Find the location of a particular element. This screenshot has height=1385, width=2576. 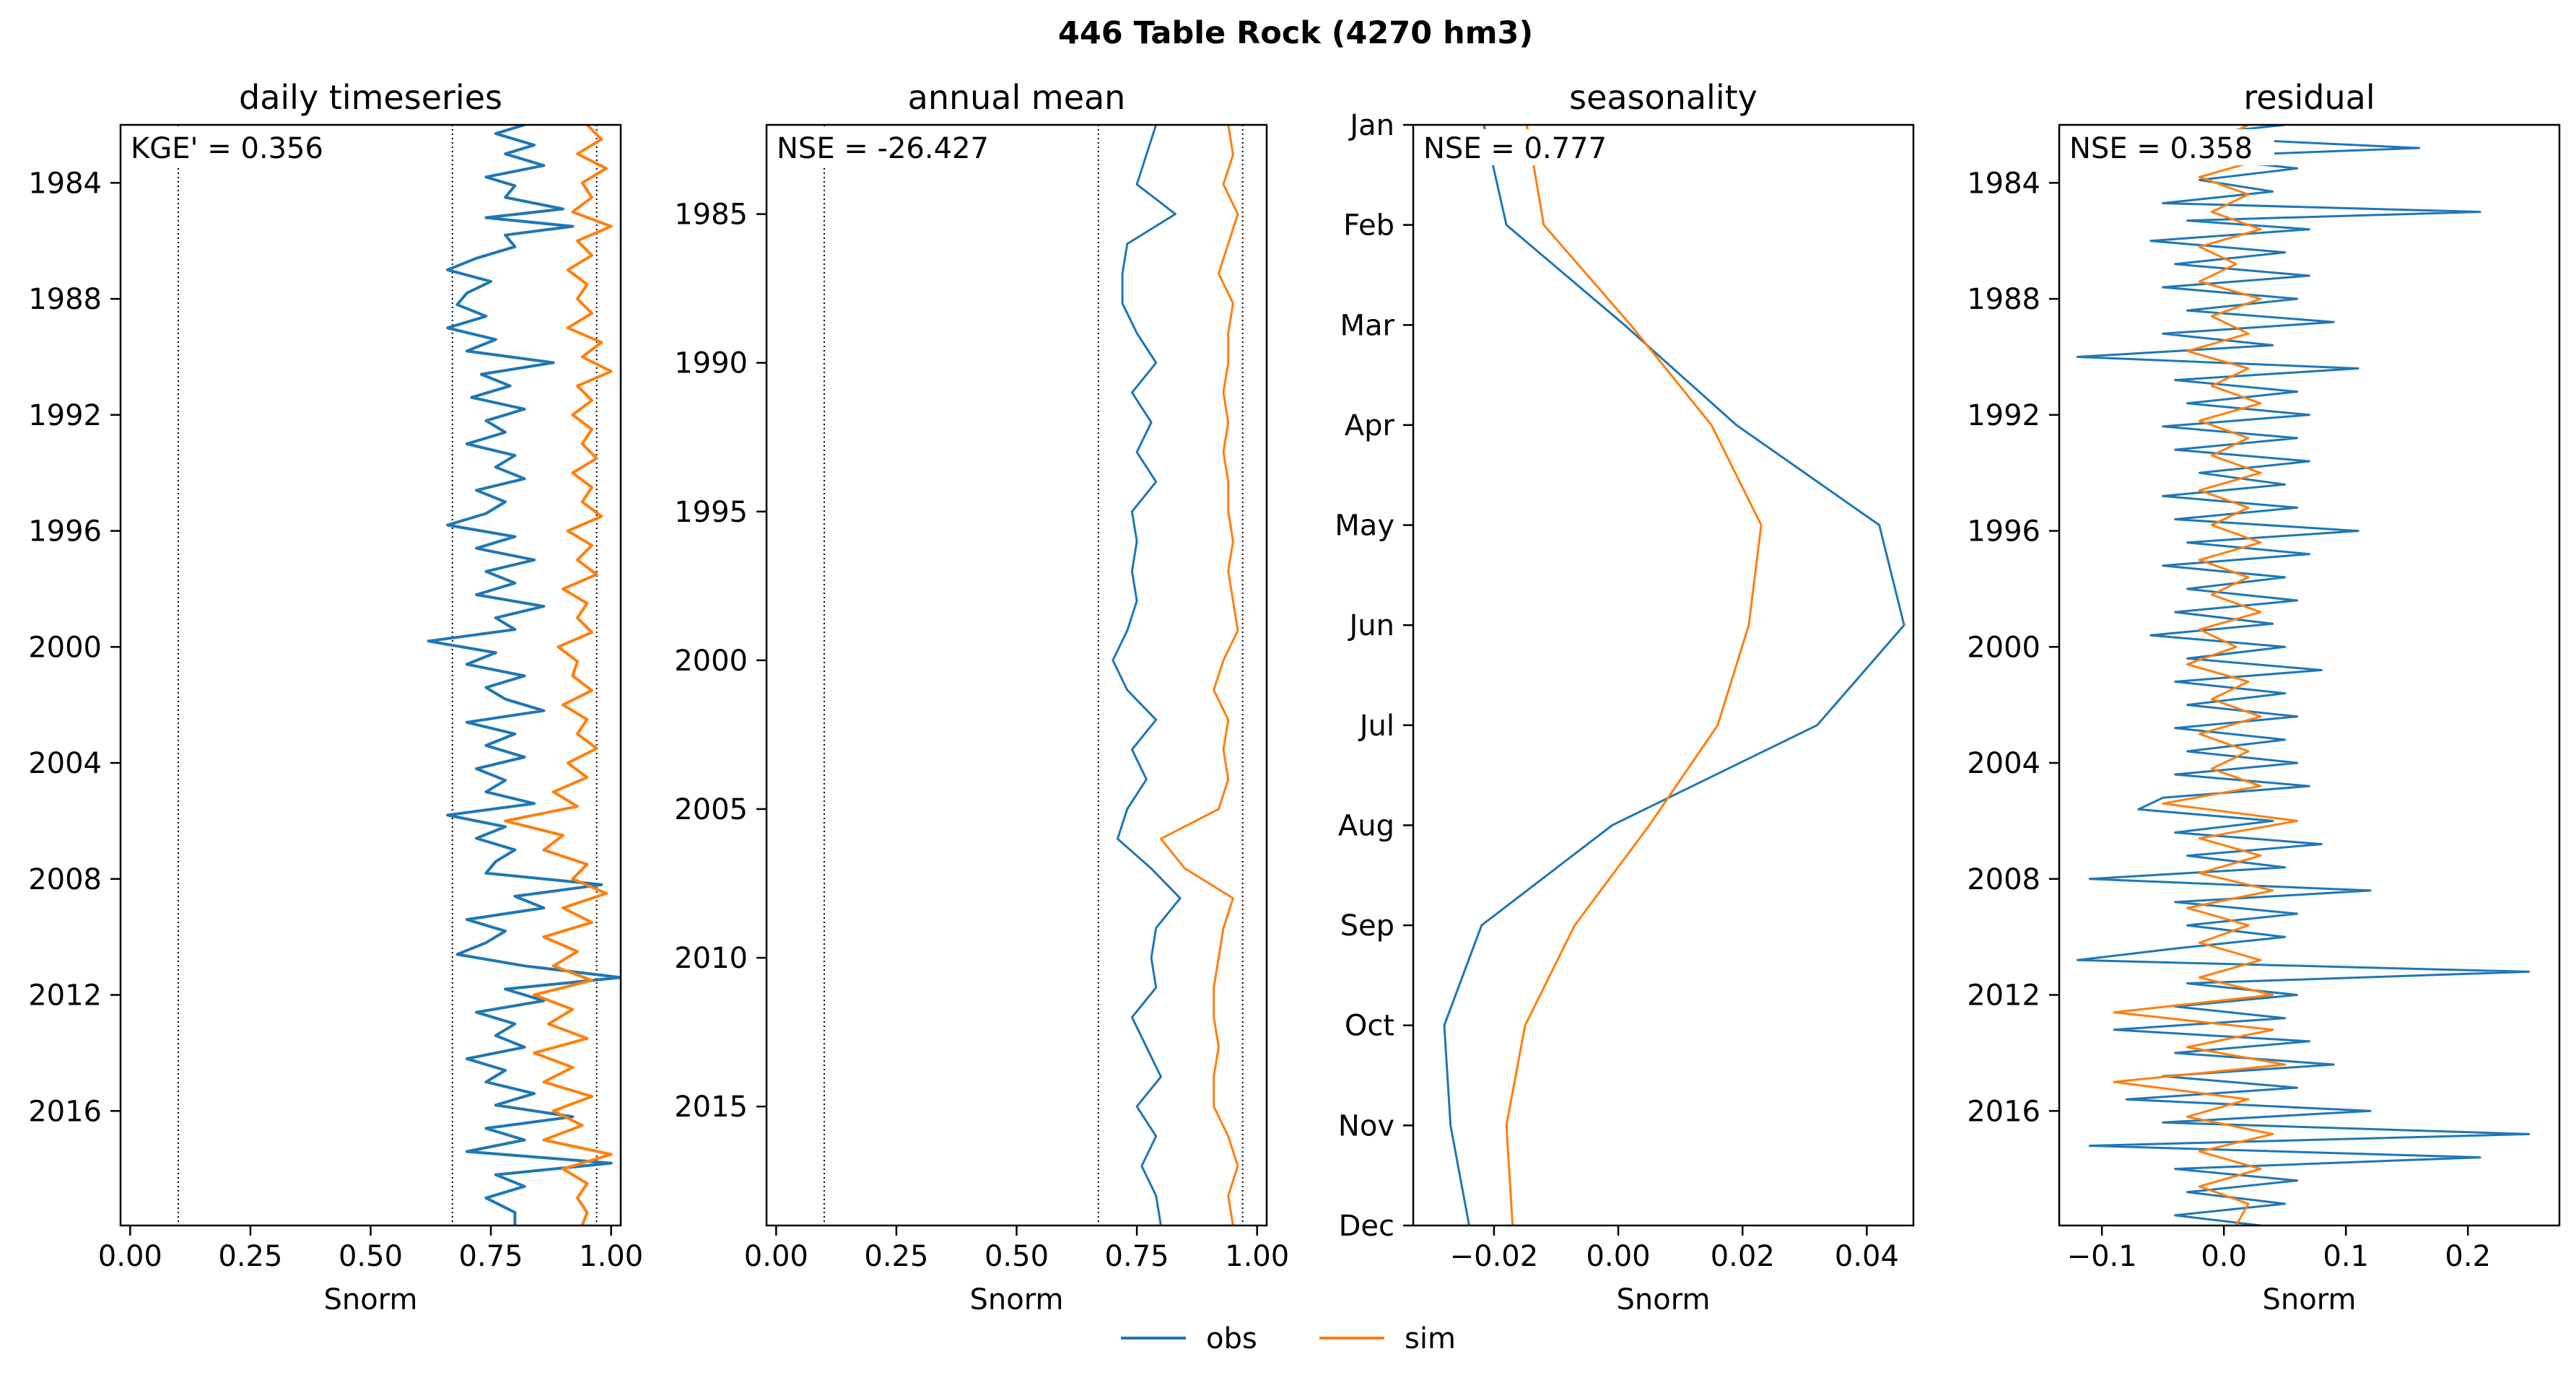

y-tick-label: 1985 is located at coordinates (711, 215).